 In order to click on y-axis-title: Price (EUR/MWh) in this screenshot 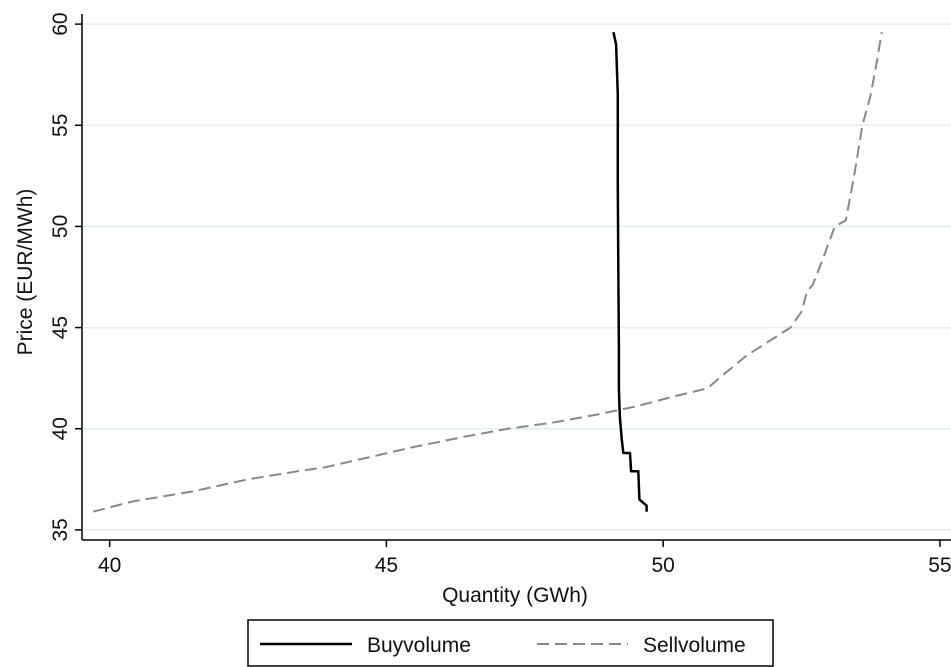, I will do `click(25, 272)`.